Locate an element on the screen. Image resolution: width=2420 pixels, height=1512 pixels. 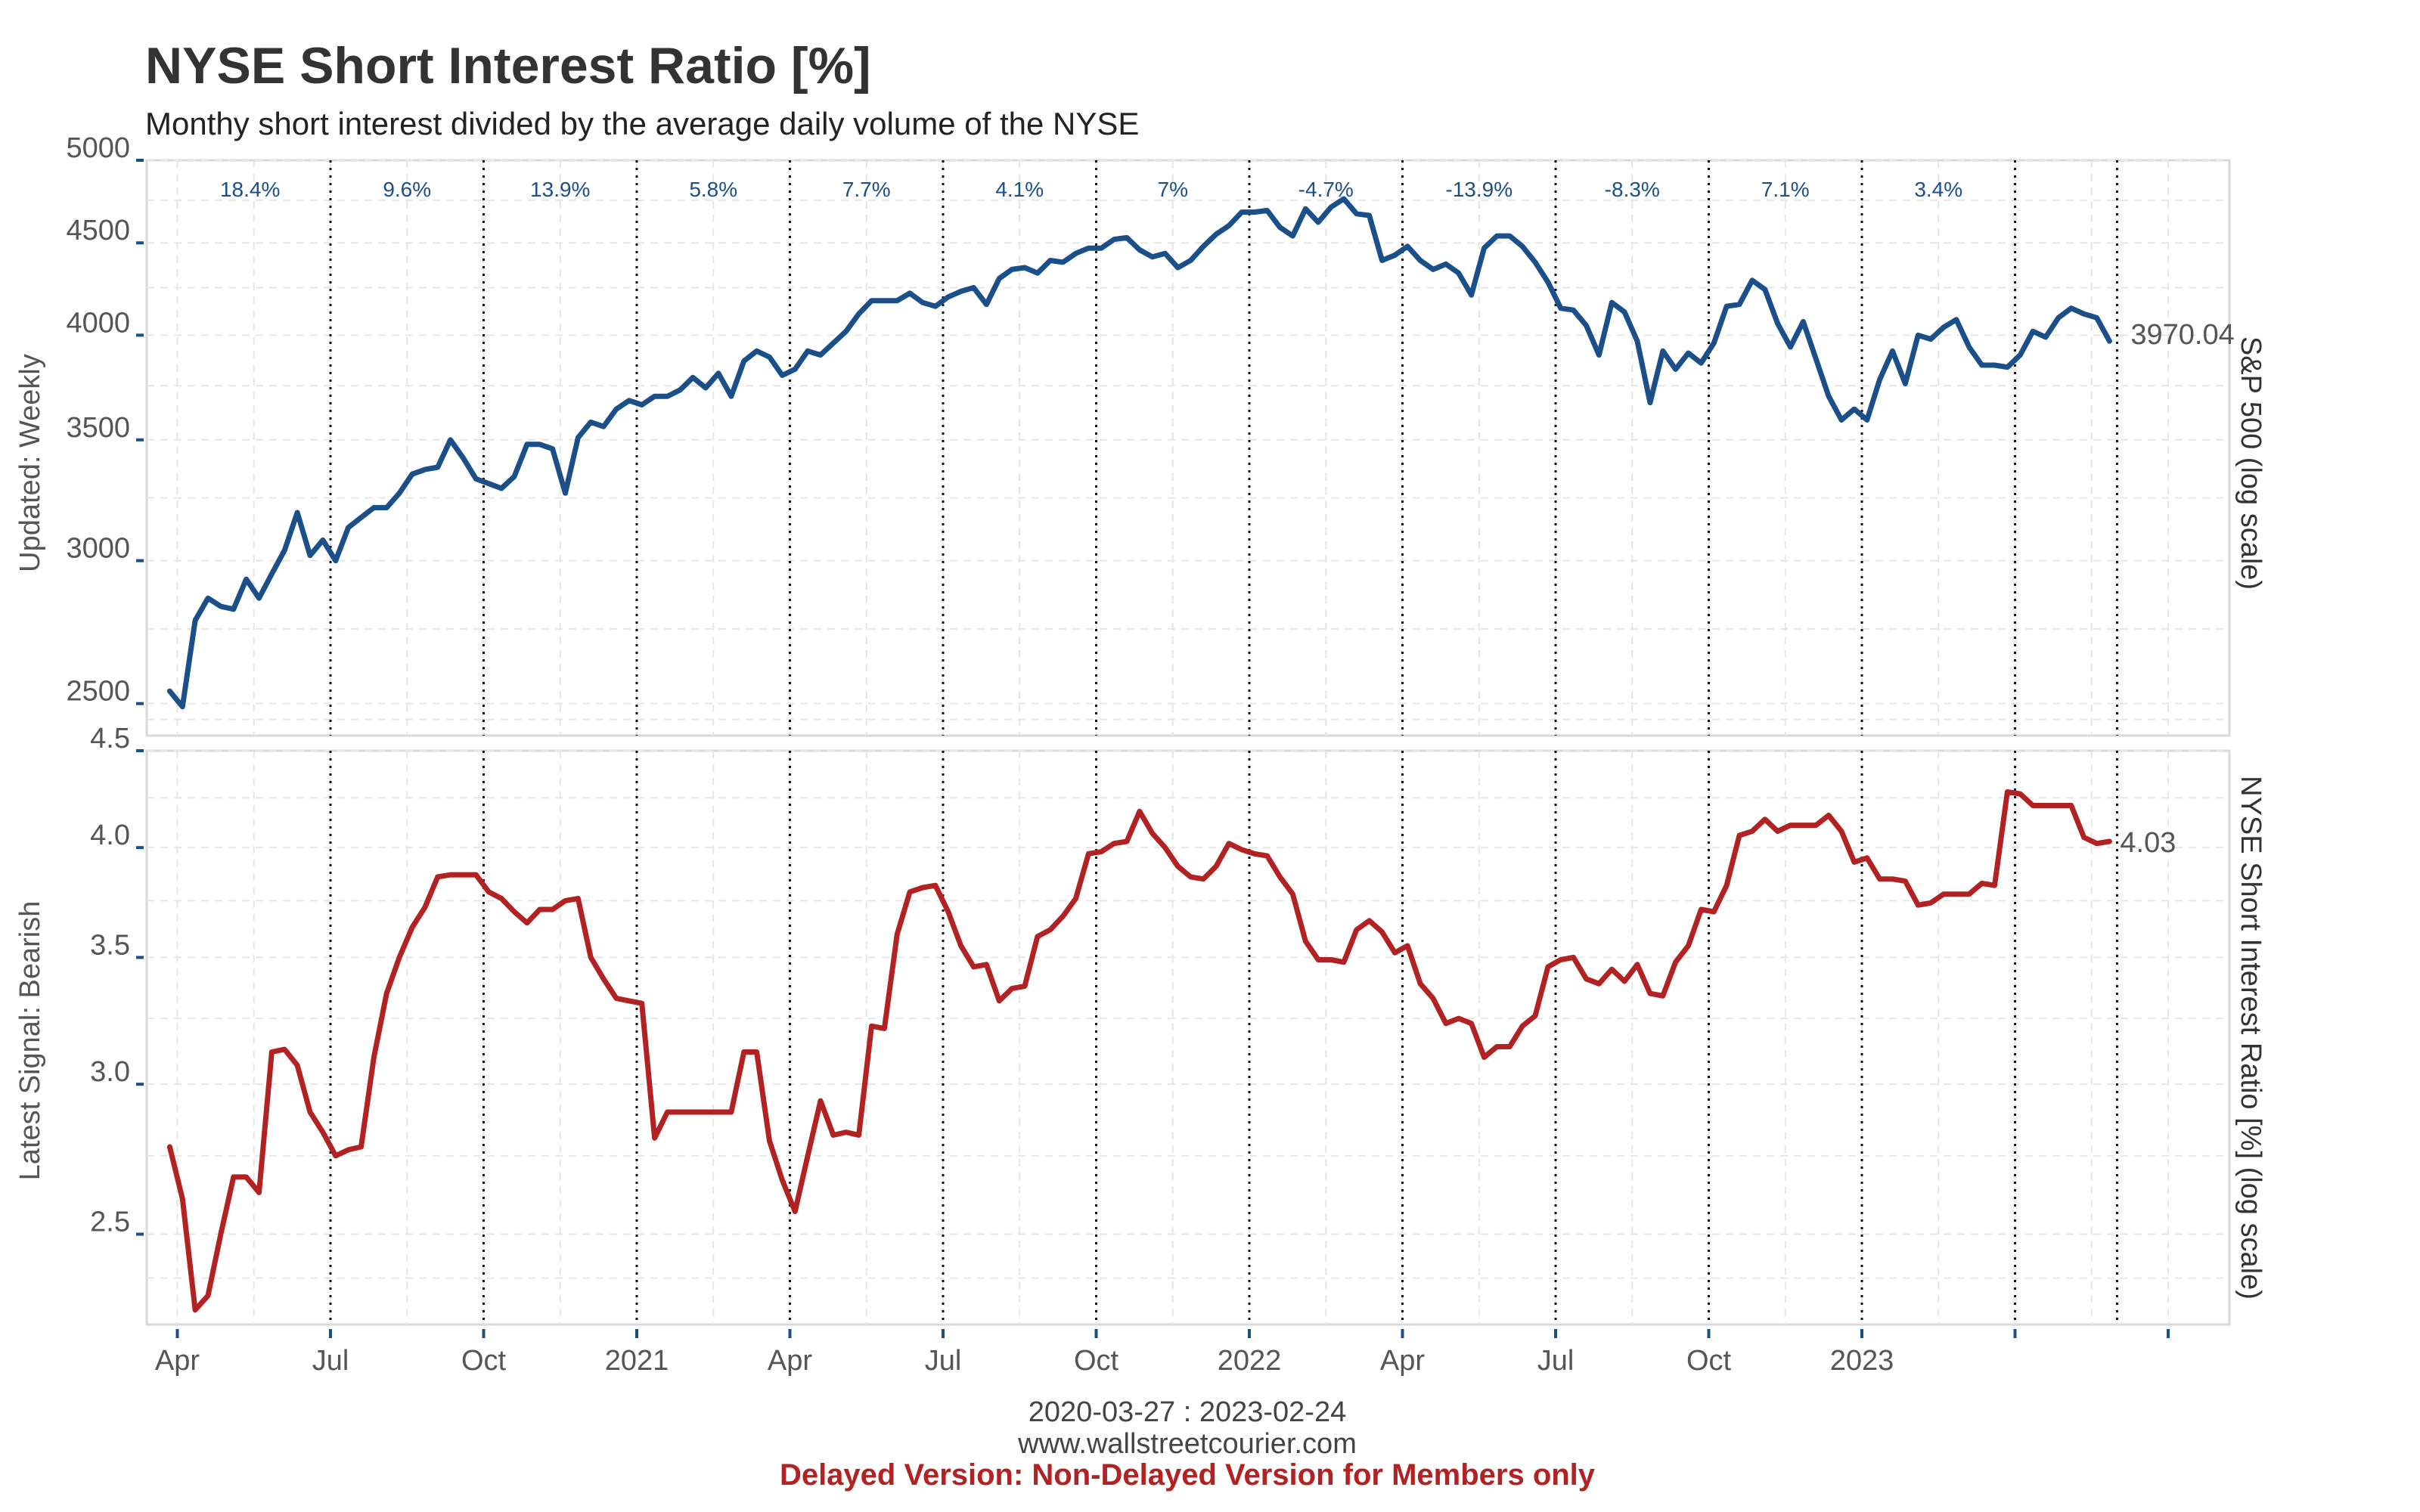
date-range-label: 2020-03-27 : 2023-02-24 is located at coordinates (1187, 1412).